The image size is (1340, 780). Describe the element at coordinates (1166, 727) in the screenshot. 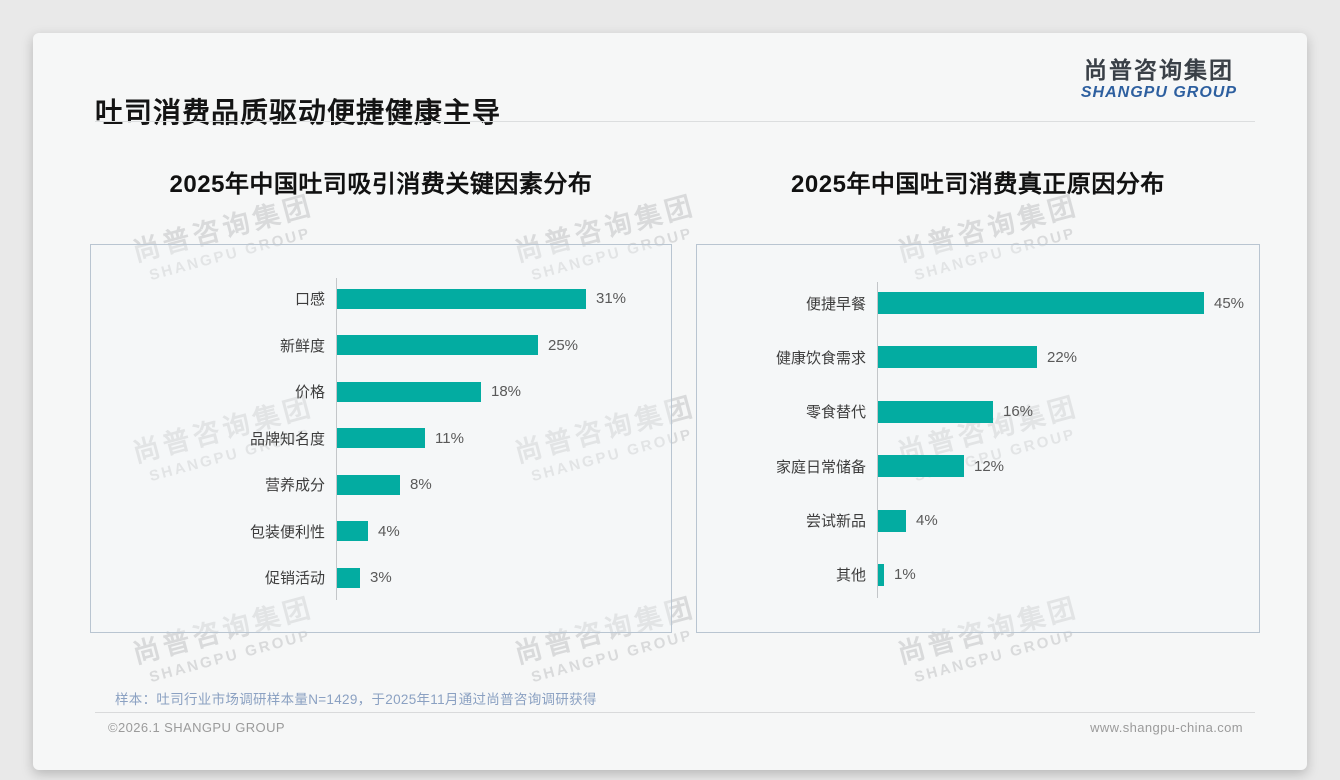

I see `website-text: www.shangpu-china.com` at that location.